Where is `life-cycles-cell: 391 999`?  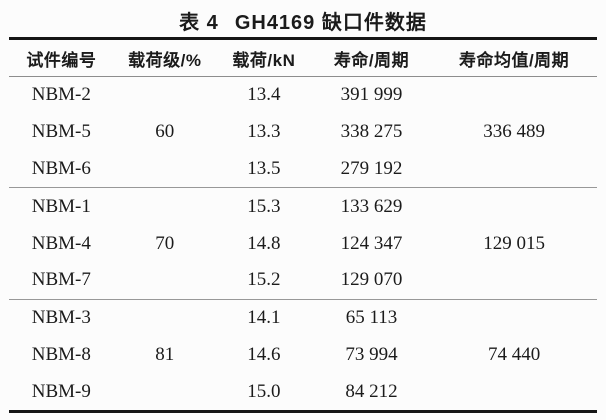
life-cycles-cell: 391 999 is located at coordinates (371, 95).